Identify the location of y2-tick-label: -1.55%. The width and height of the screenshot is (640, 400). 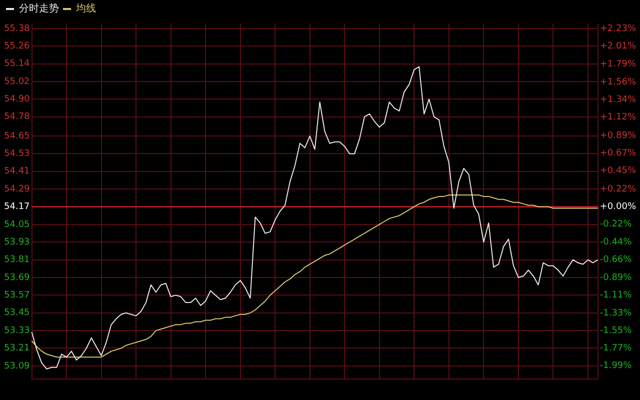
(616, 331).